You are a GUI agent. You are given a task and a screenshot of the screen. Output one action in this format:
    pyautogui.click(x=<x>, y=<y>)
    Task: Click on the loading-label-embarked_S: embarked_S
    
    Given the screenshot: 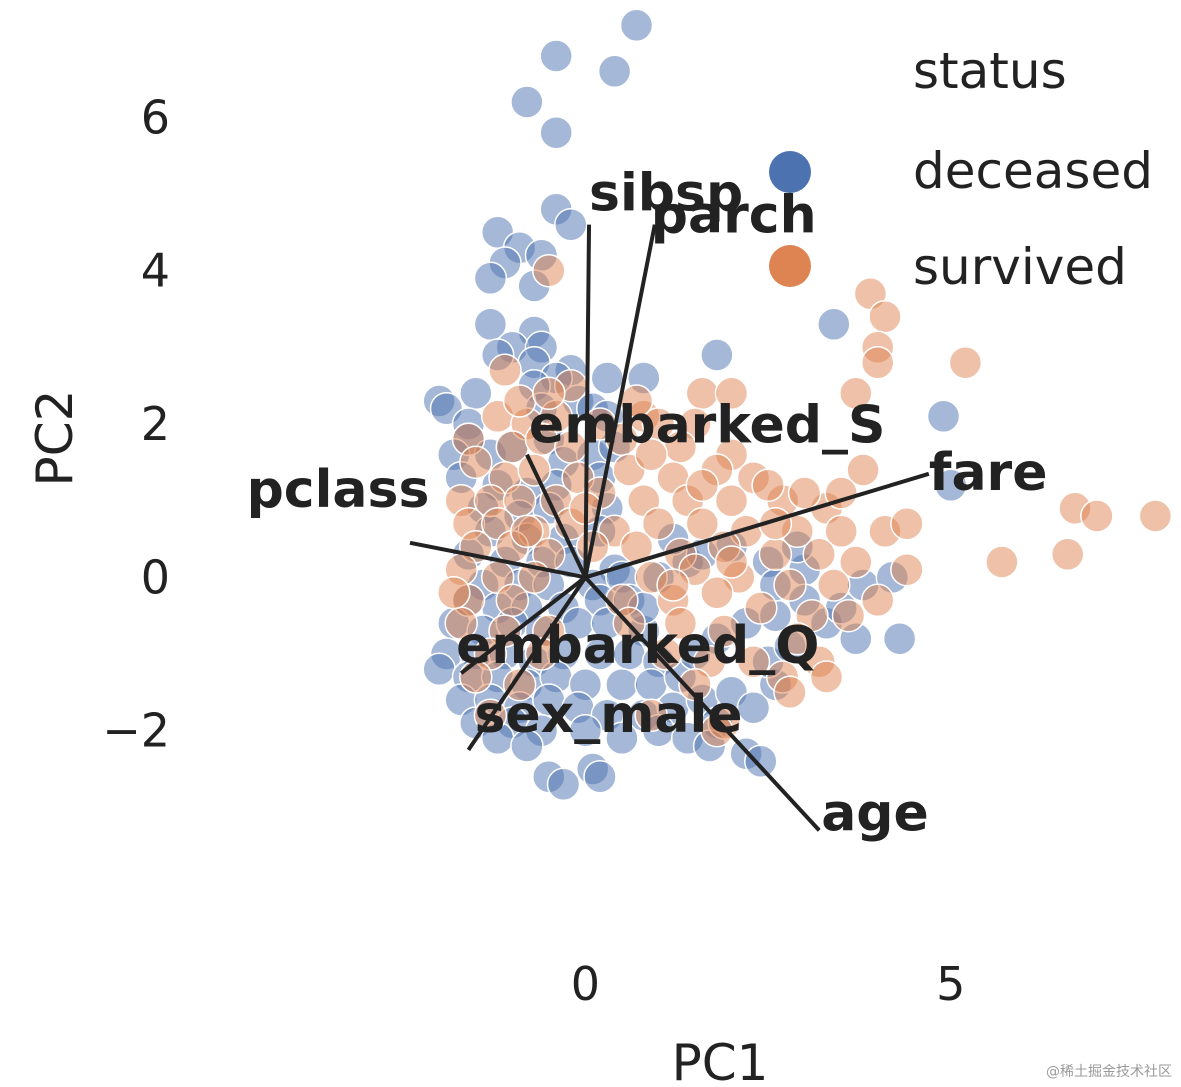 What is the action you would take?
    pyautogui.click(x=707, y=426)
    